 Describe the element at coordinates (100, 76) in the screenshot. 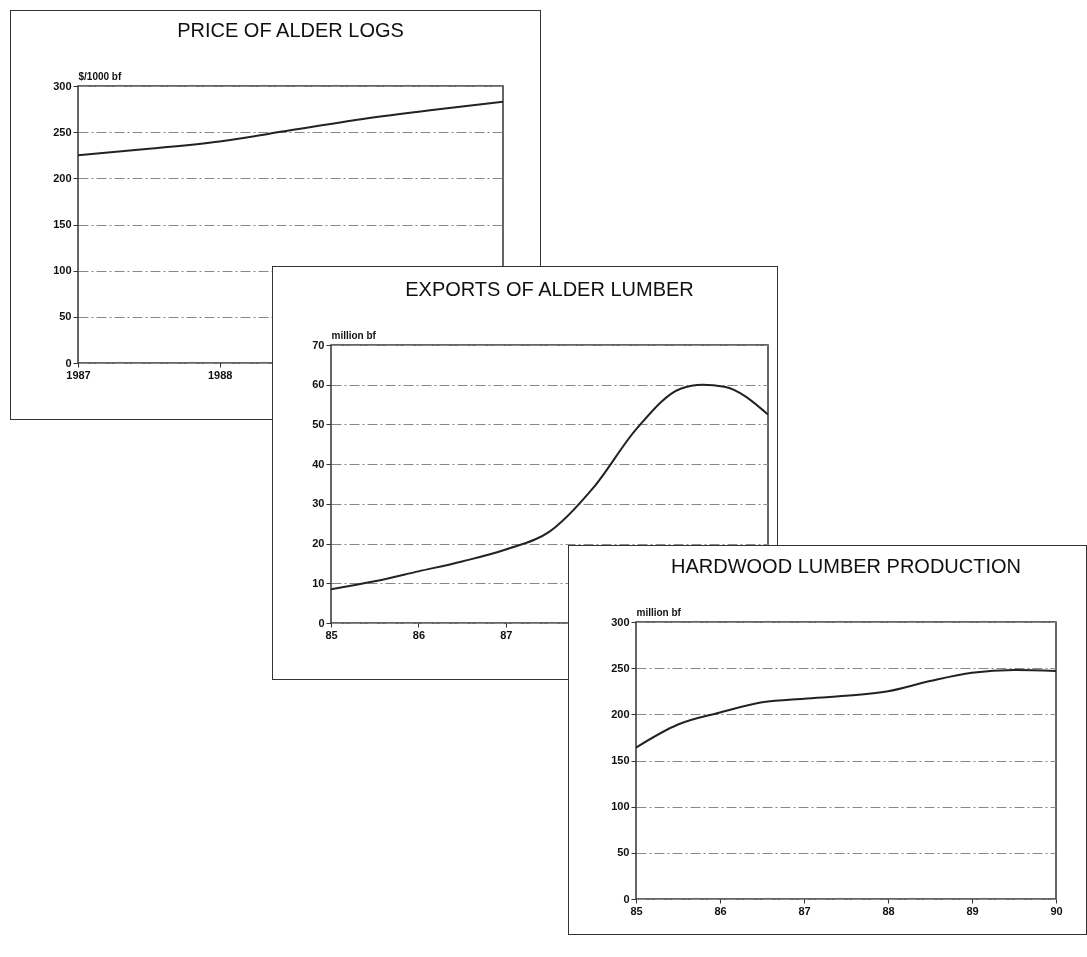

I see `y-axis-title: $/1000 bf` at that location.